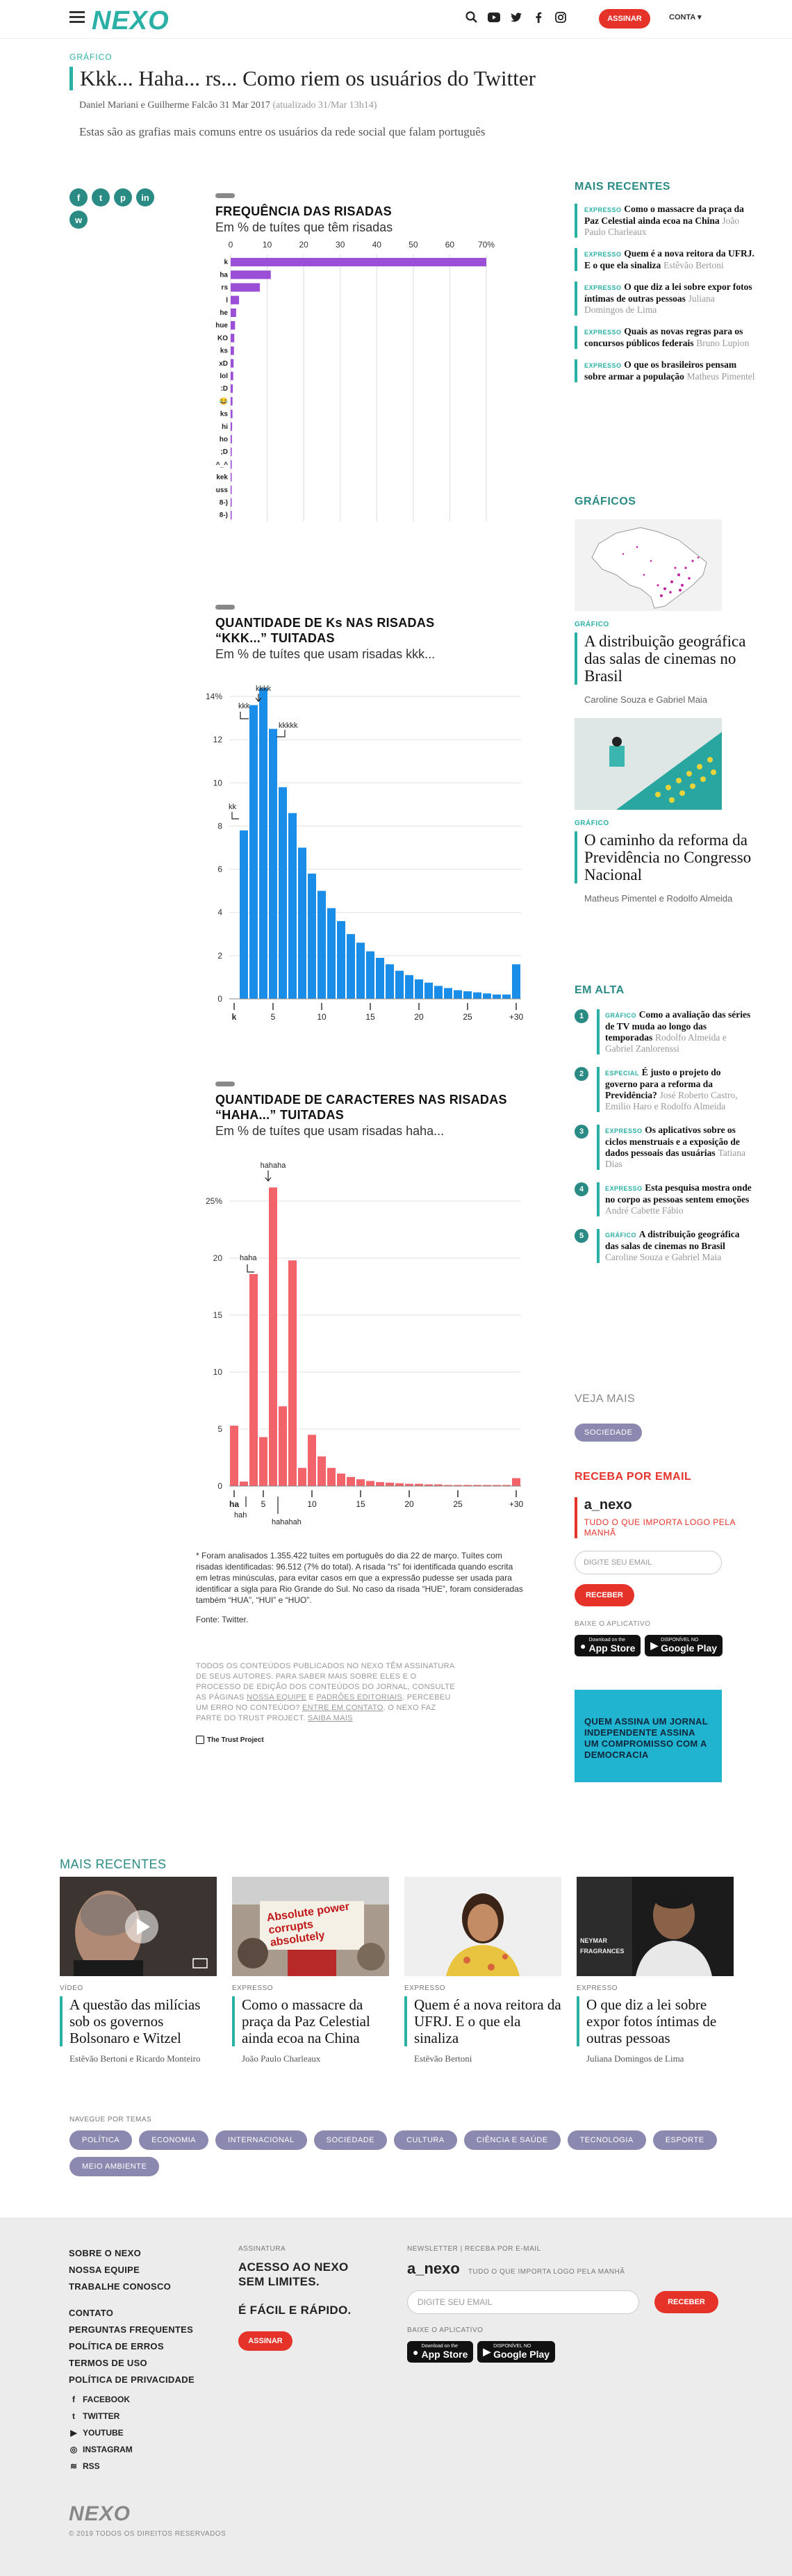 This screenshot has width=792, height=2576. Describe the element at coordinates (100, 2513) in the screenshot. I see `footer-logo: NEXO` at that location.